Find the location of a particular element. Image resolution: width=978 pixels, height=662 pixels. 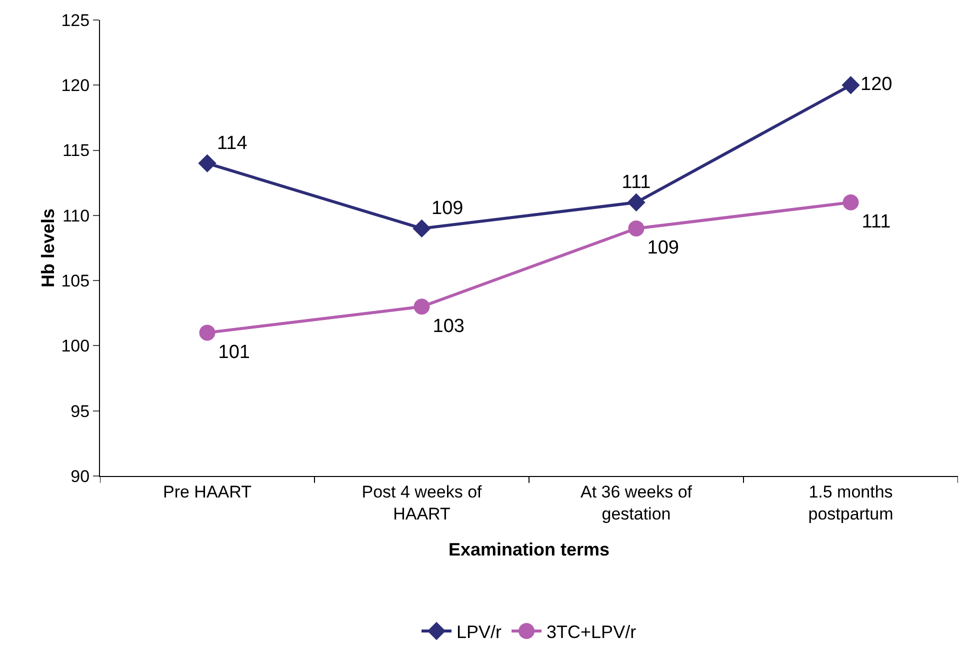

data-label: 101 is located at coordinates (234, 352).